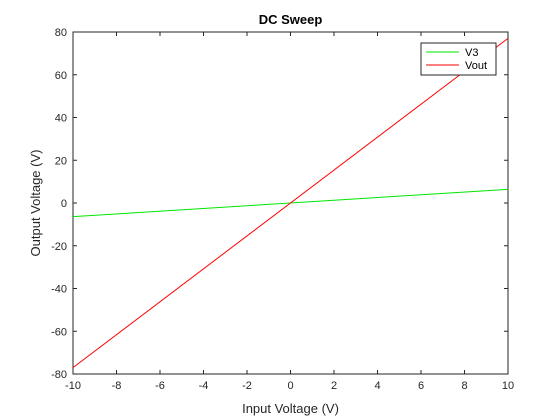 Image resolution: width=560 pixels, height=420 pixels. What do you see at coordinates (59, 375) in the screenshot?
I see `y-tick-label: -80` at bounding box center [59, 375].